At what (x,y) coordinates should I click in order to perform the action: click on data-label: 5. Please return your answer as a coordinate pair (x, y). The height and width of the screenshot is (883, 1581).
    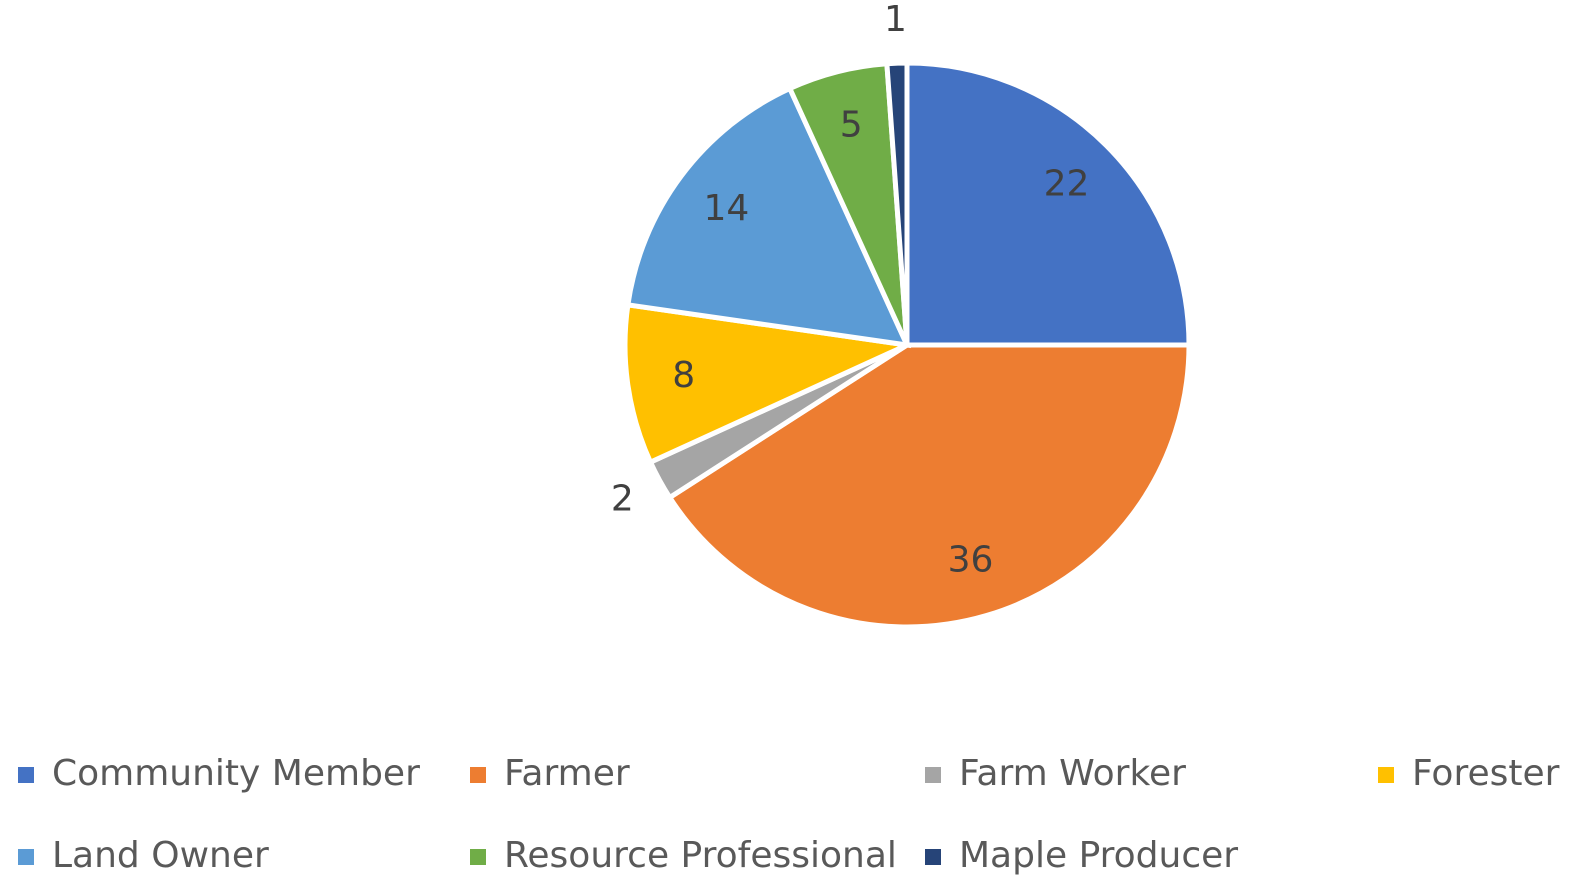
    Looking at the image, I should click on (851, 124).